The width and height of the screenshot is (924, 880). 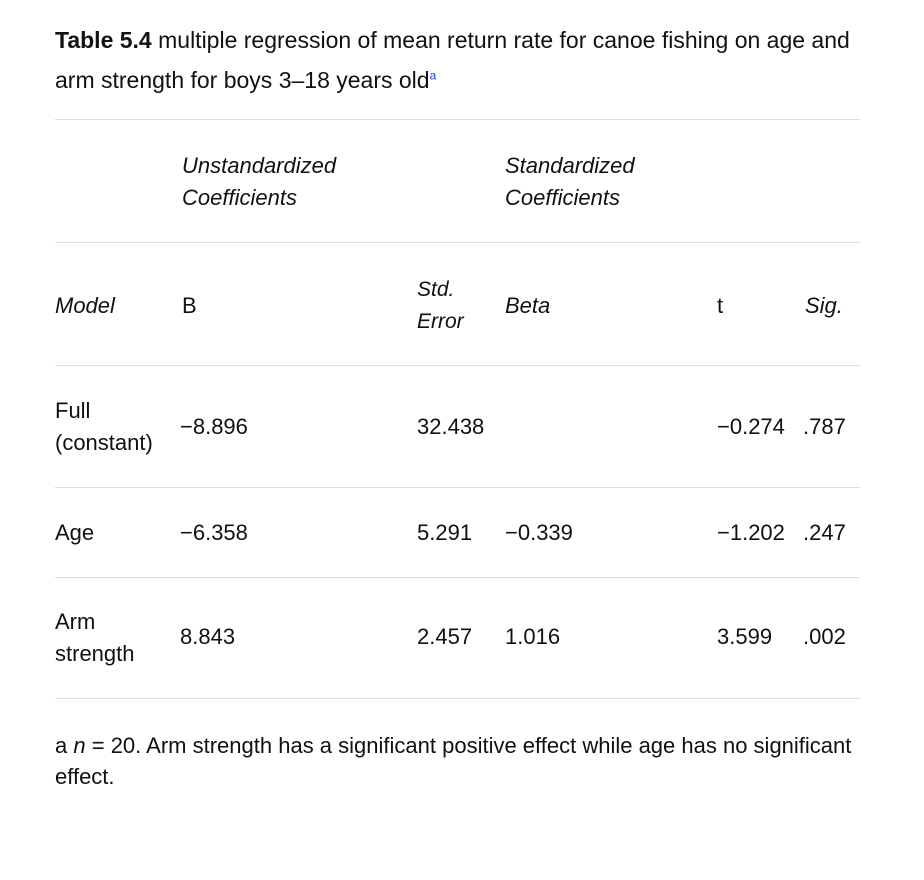 I want to click on row-age-std-error: 5.291, so click(x=445, y=532).